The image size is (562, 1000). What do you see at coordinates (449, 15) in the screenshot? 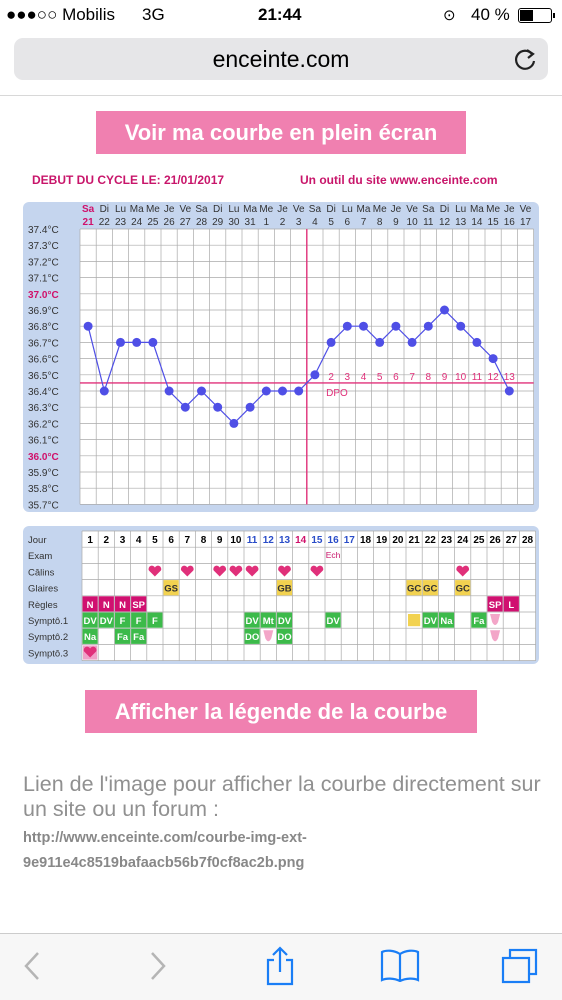
I see `rotation-lock-icon: ⊙` at bounding box center [449, 15].